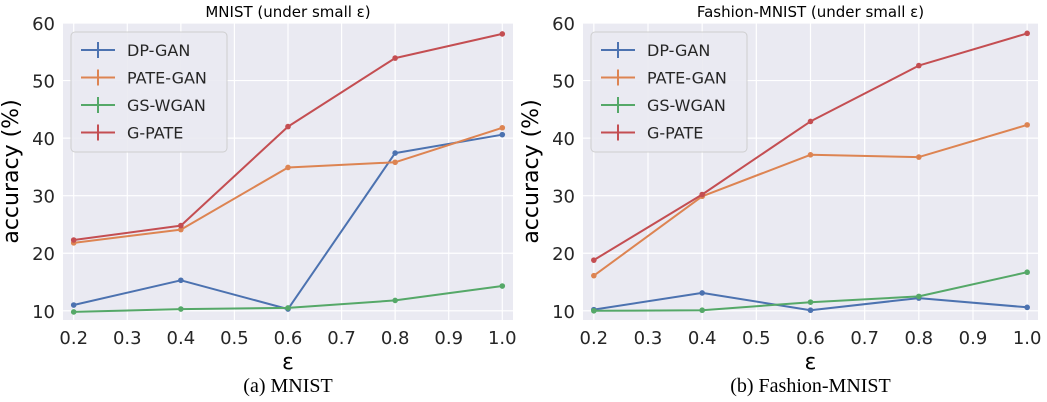 The width and height of the screenshot is (1047, 402). What do you see at coordinates (810, 12) in the screenshot?
I see `chart-title: Fashion-MNIST (under small ε)` at bounding box center [810, 12].